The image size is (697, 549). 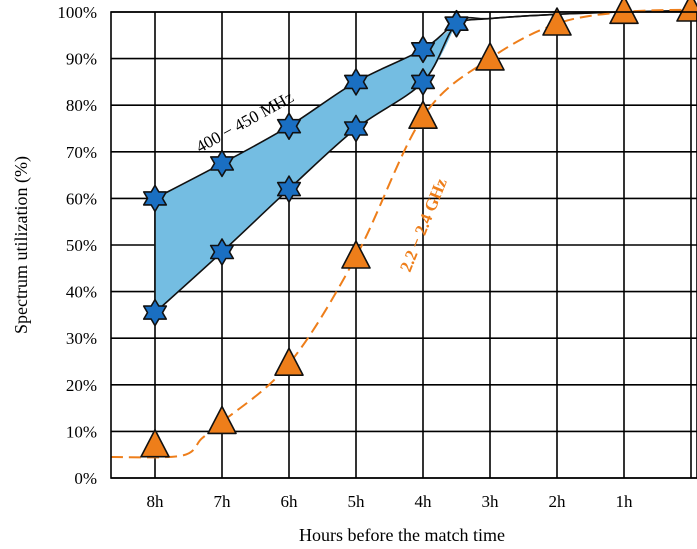 I want to click on x-tick-label: 4h, so click(x=424, y=501).